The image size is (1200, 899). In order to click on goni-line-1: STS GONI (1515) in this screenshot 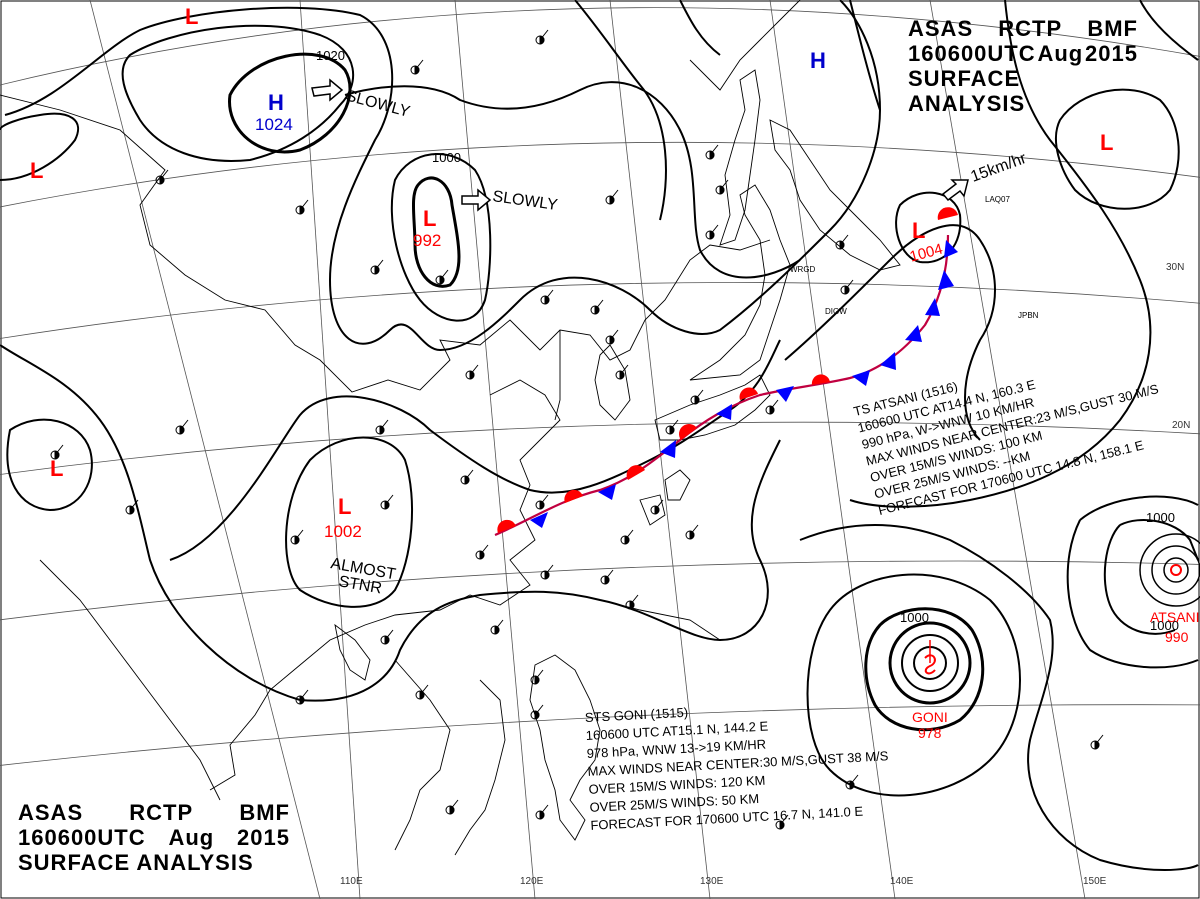, I will do `click(636, 715)`.